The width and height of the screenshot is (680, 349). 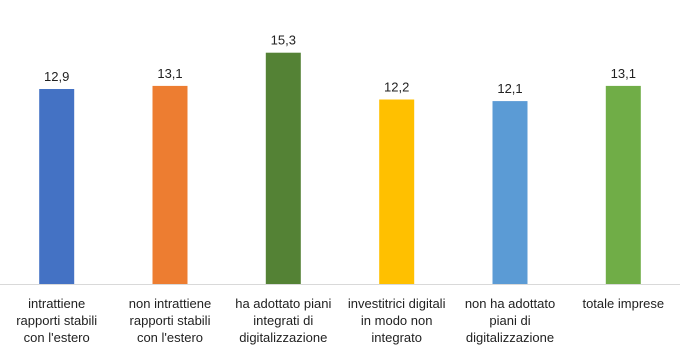 What do you see at coordinates (510, 303) in the screenshot?
I see `category-label-line: non ha adottato` at bounding box center [510, 303].